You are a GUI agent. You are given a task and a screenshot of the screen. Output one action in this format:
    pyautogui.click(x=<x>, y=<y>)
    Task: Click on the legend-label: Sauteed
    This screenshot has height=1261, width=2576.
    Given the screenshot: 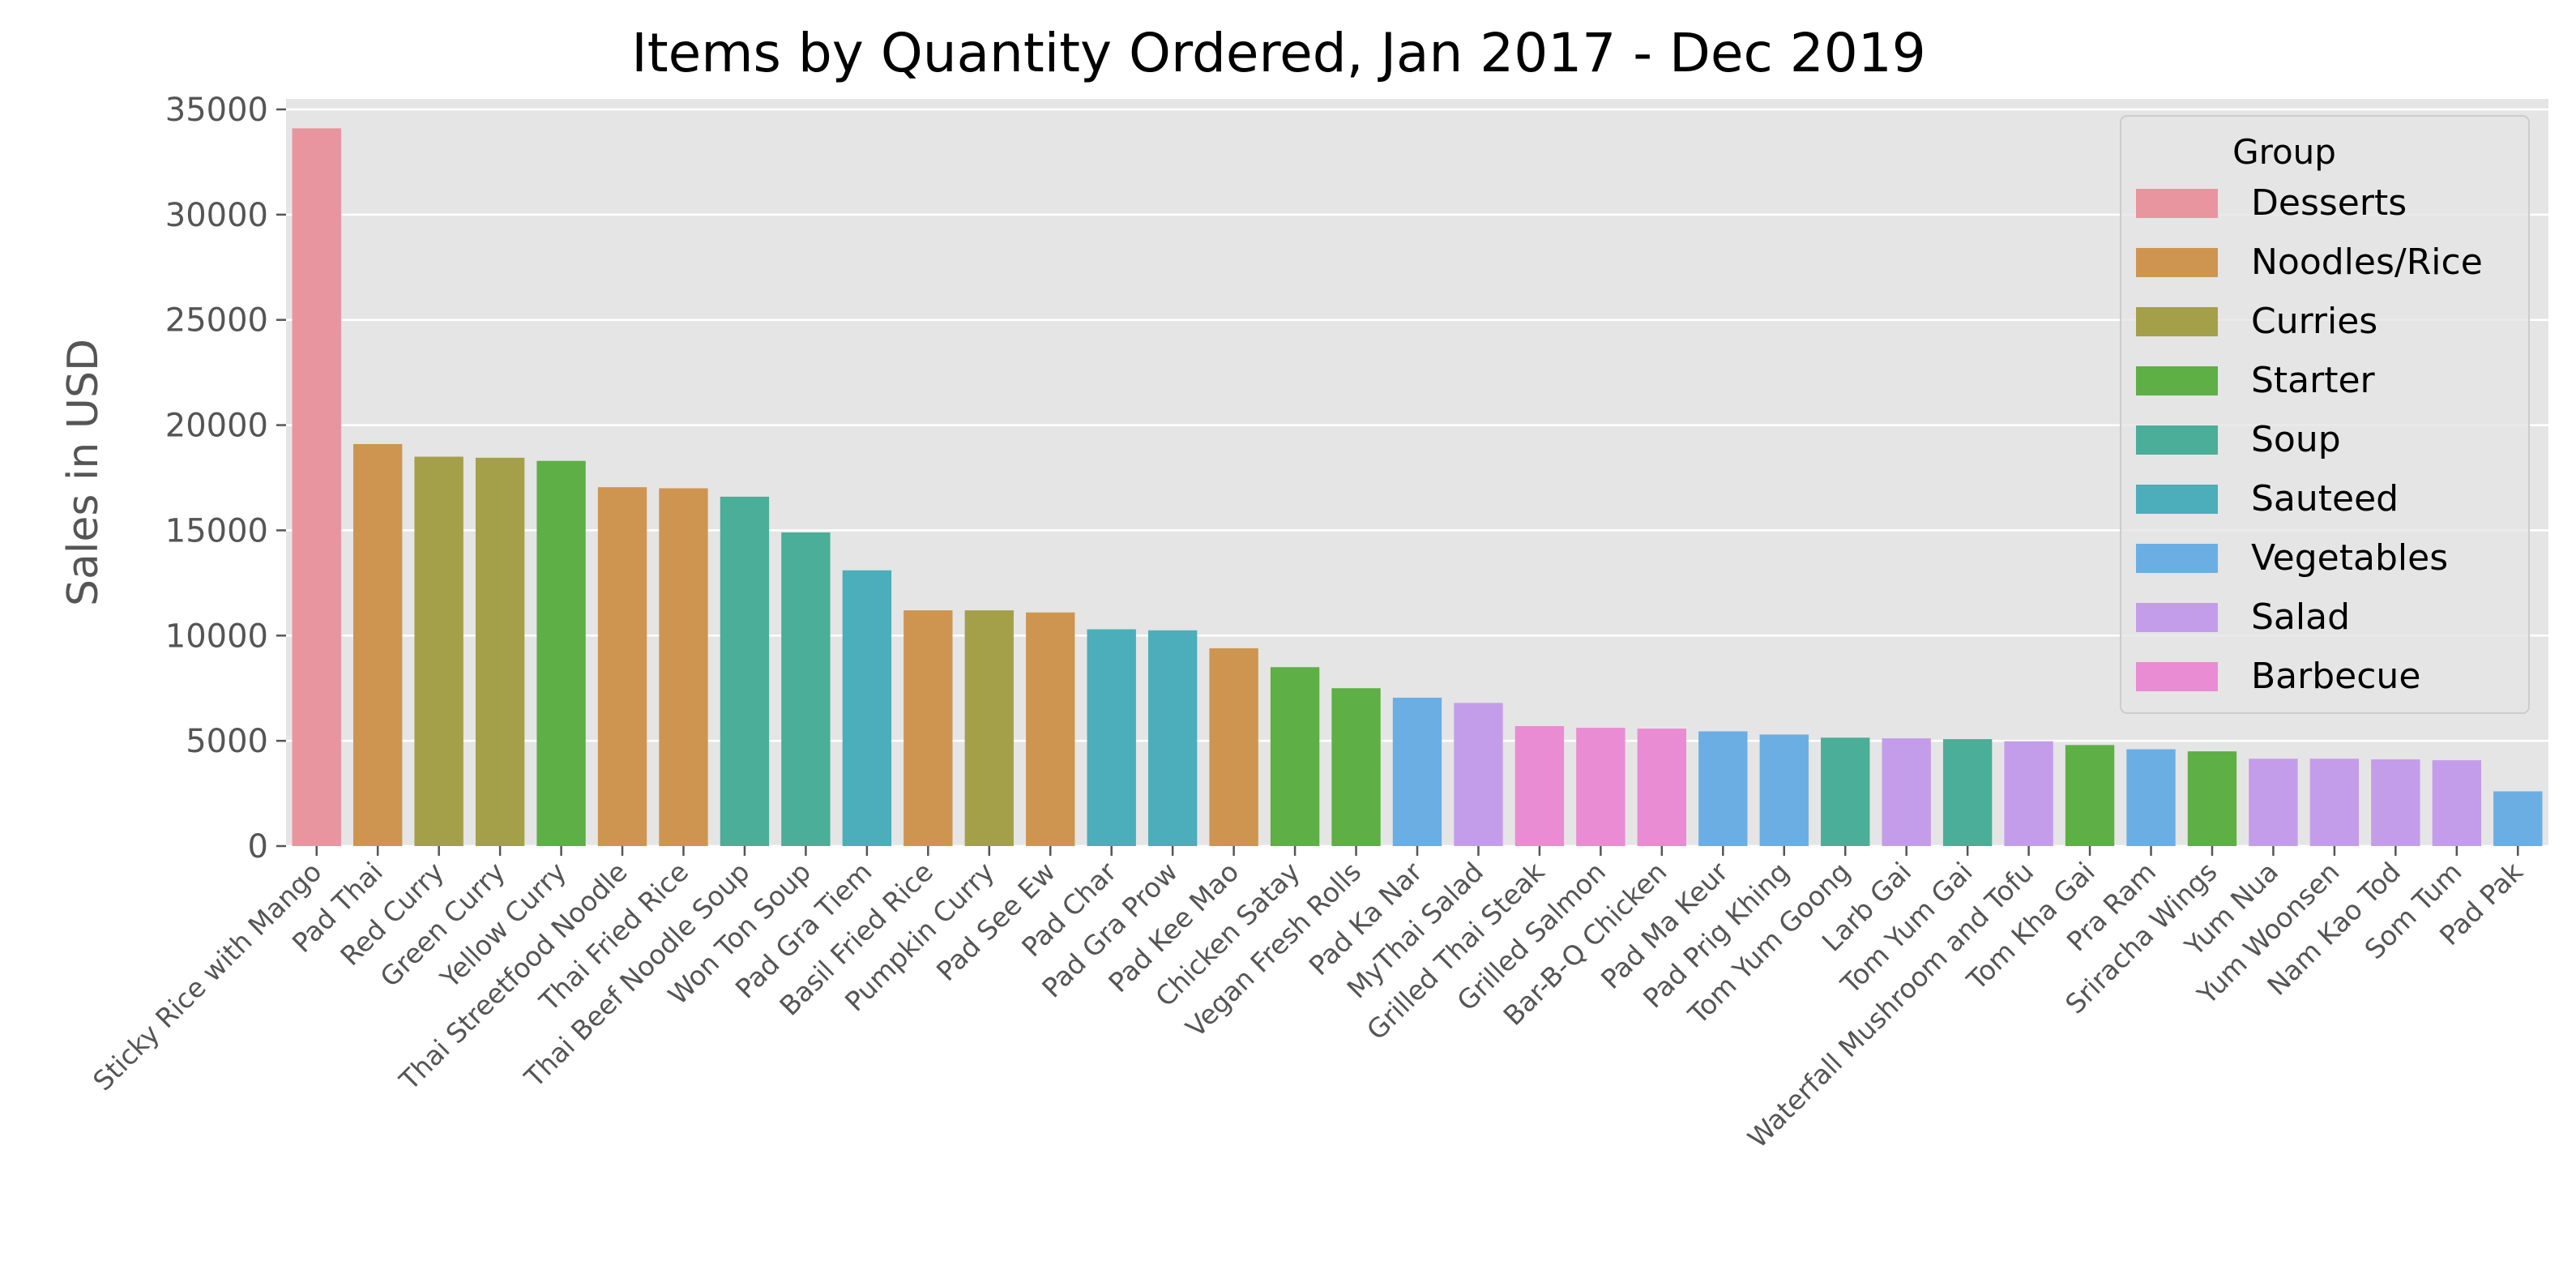 What is the action you would take?
    pyautogui.click(x=2325, y=499)
    